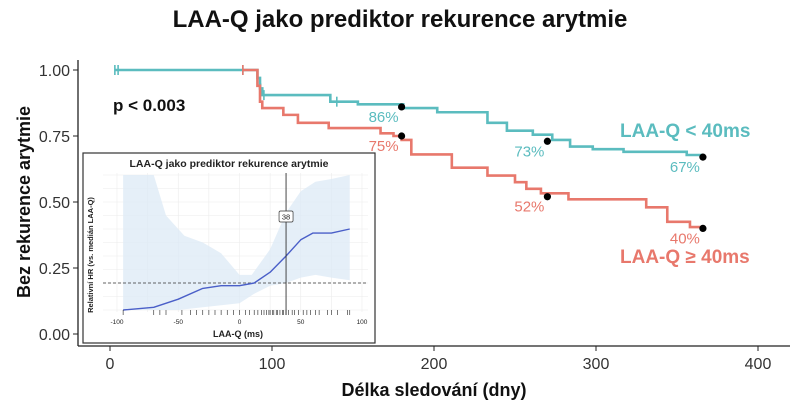 This screenshot has width=800, height=408. I want to click on chart-title: LAA-Q jako prediktor rekurence arytmie, so click(400, 19).